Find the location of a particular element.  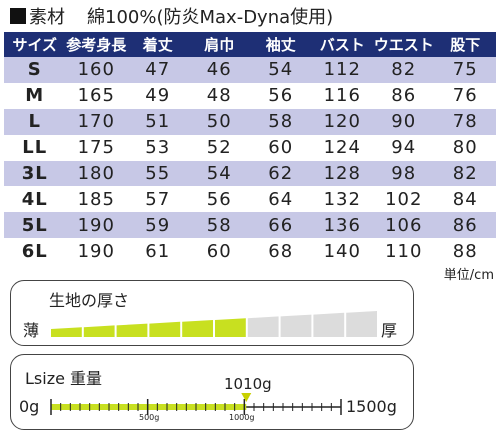

cell-length: 49 is located at coordinates (158, 95).